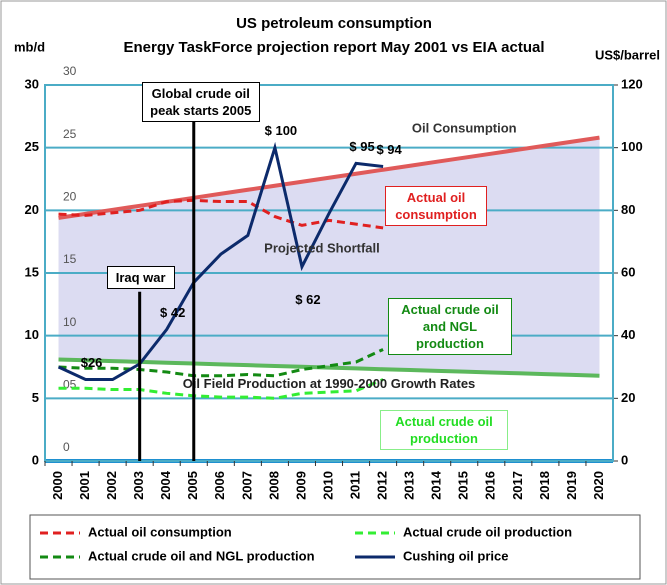 The width and height of the screenshot is (667, 585). Describe the element at coordinates (29, 46) in the screenshot. I see `y-axis-label: mb/d` at that location.